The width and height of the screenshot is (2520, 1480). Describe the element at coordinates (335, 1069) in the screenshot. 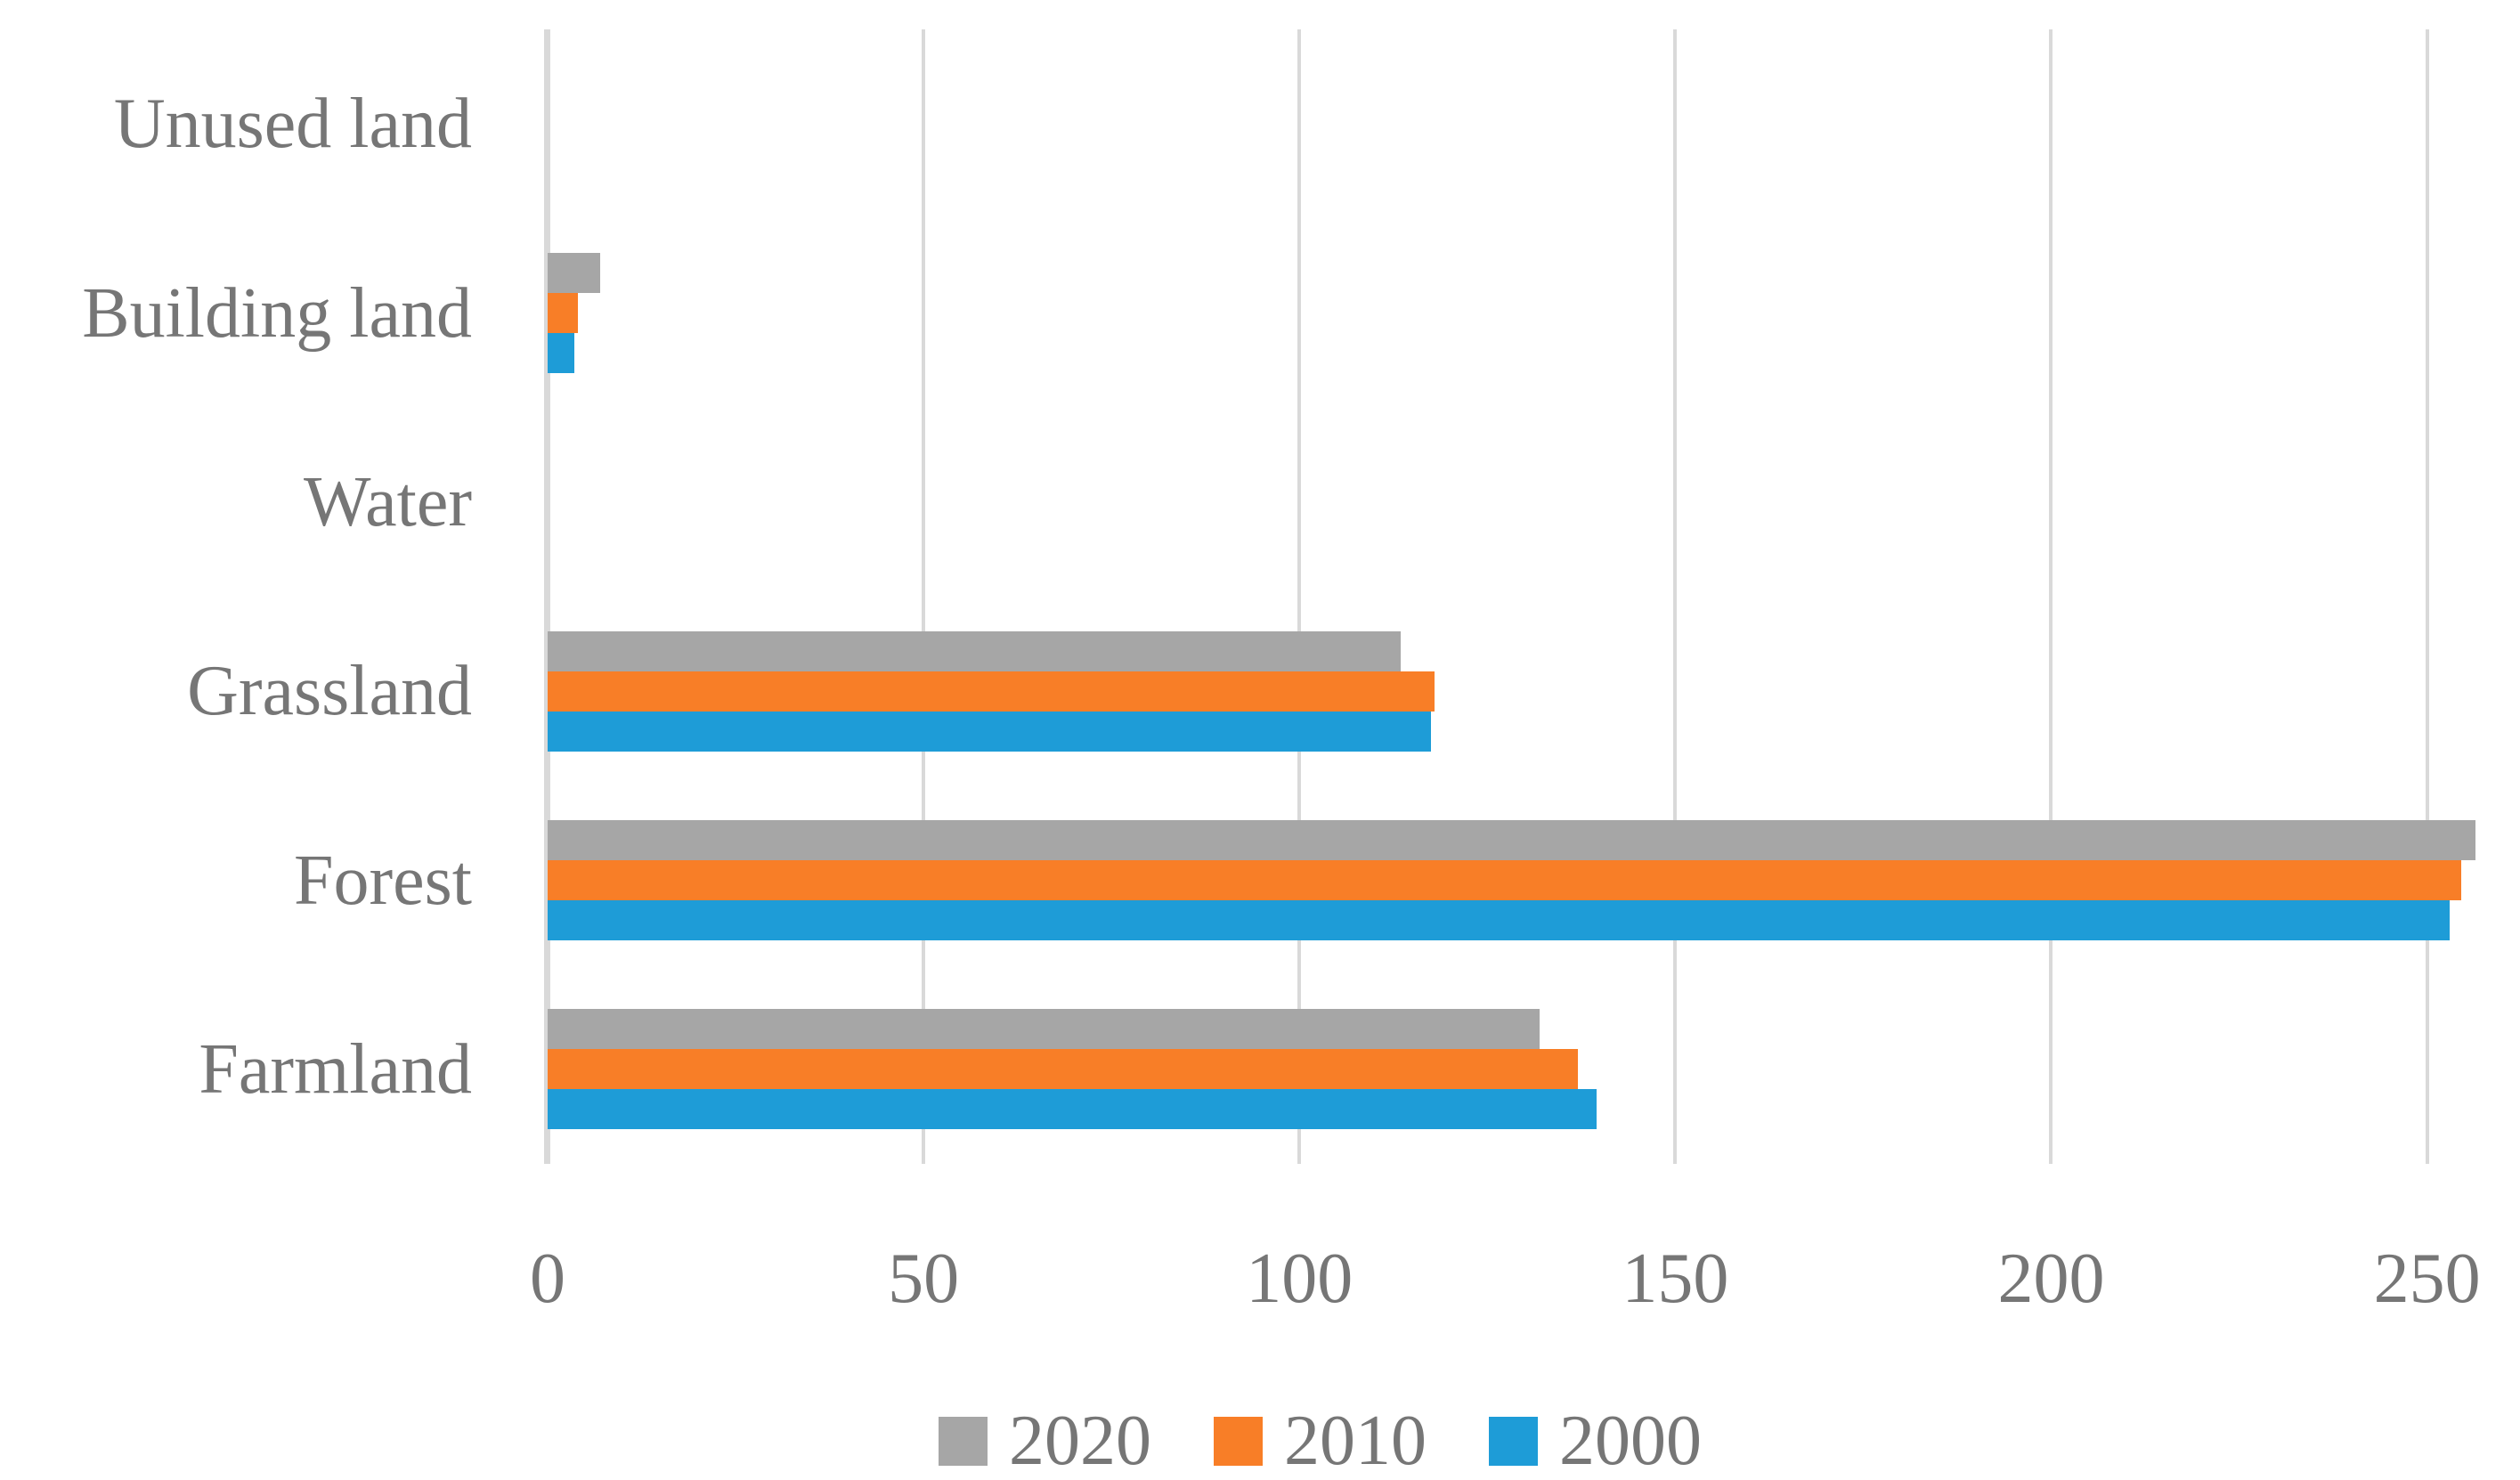

I see `category-label-farmland: Farmland` at that location.